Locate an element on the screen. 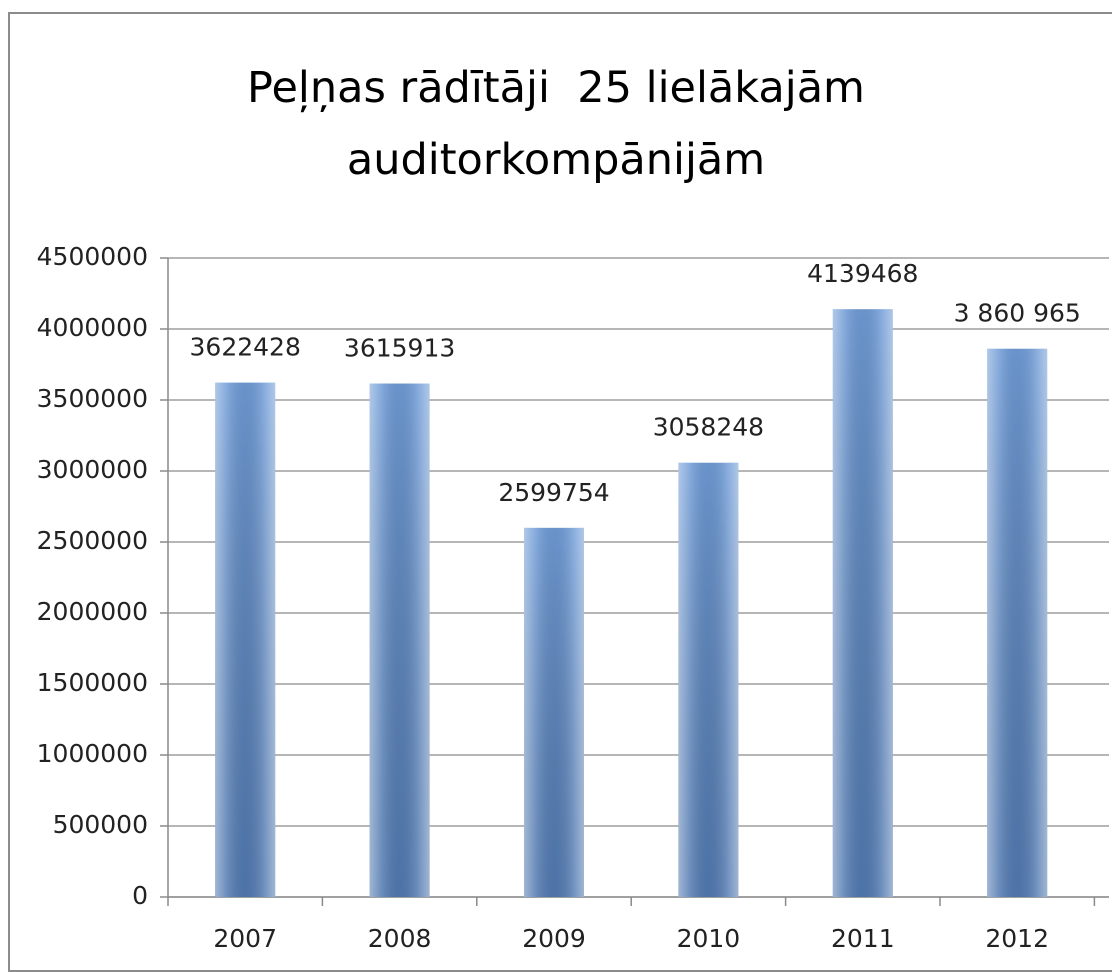  x-tick-label: 2012 is located at coordinates (1017, 938).